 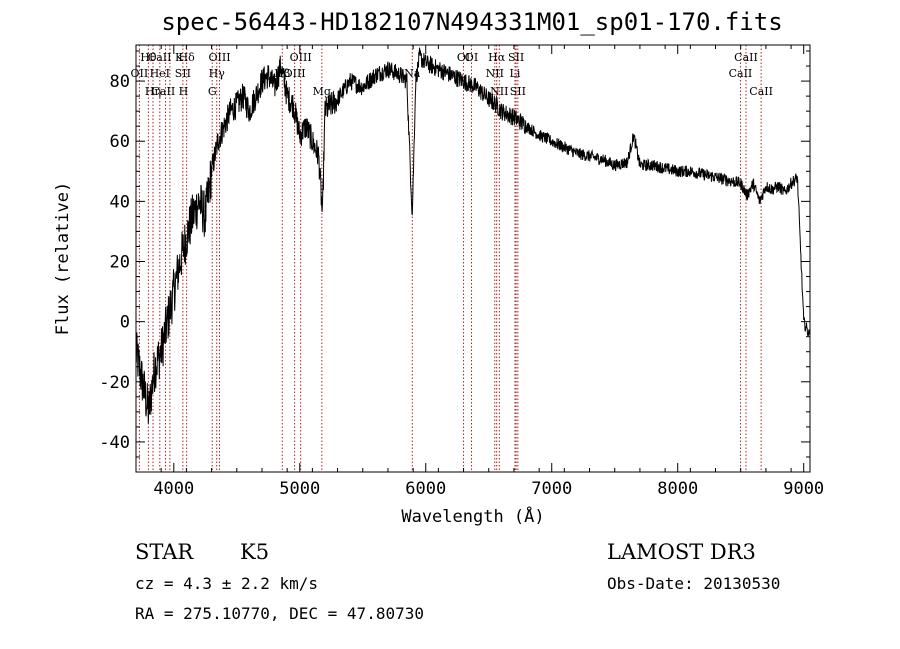 What do you see at coordinates (120, 202) in the screenshot?
I see `y-tick-label: 40` at bounding box center [120, 202].